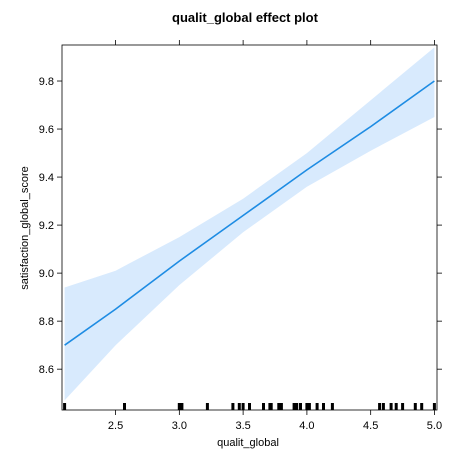 Image resolution: width=449 pixels, height=450 pixels. I want to click on x-tick-label: 3.5, so click(242, 426).